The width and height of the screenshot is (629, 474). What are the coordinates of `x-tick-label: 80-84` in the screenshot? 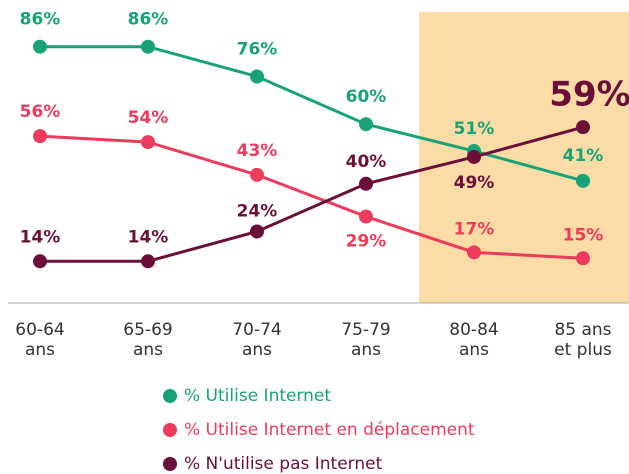 It's located at (473, 330).